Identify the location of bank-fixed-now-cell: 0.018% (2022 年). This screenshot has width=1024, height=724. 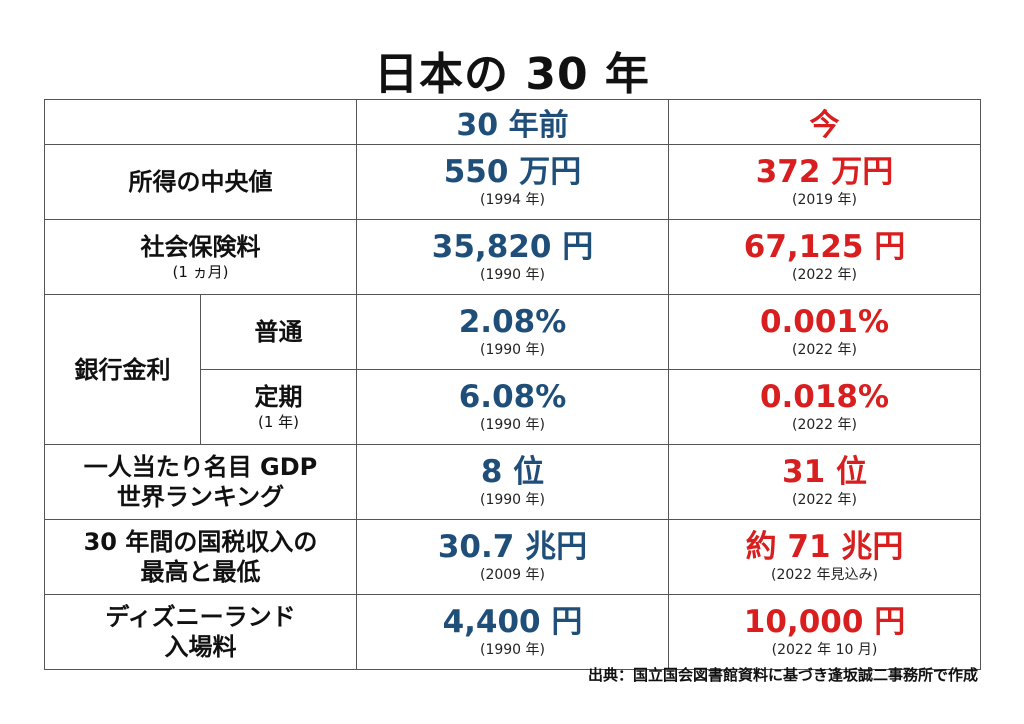
(824, 407).